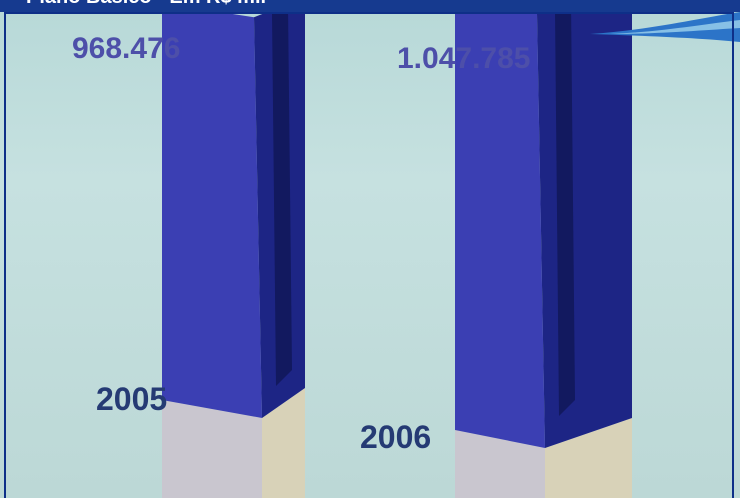 The image size is (740, 498). Describe the element at coordinates (463, 58) in the screenshot. I see `bar-value-label: 1.047.785` at that location.